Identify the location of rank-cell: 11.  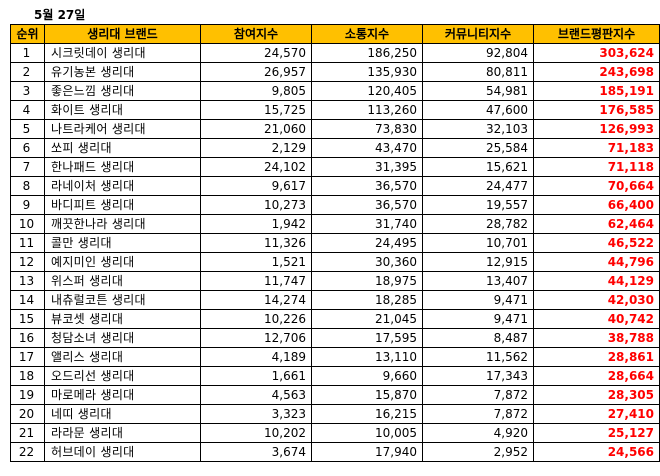
(27, 243).